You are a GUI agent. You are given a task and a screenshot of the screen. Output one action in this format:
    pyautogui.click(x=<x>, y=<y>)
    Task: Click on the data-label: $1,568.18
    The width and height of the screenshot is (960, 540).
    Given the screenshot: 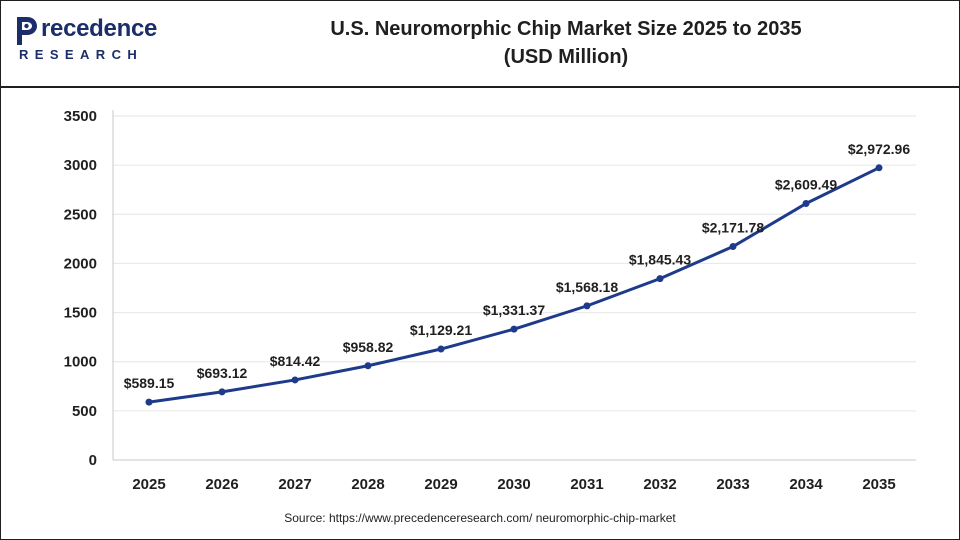 What is the action you would take?
    pyautogui.click(x=587, y=287)
    